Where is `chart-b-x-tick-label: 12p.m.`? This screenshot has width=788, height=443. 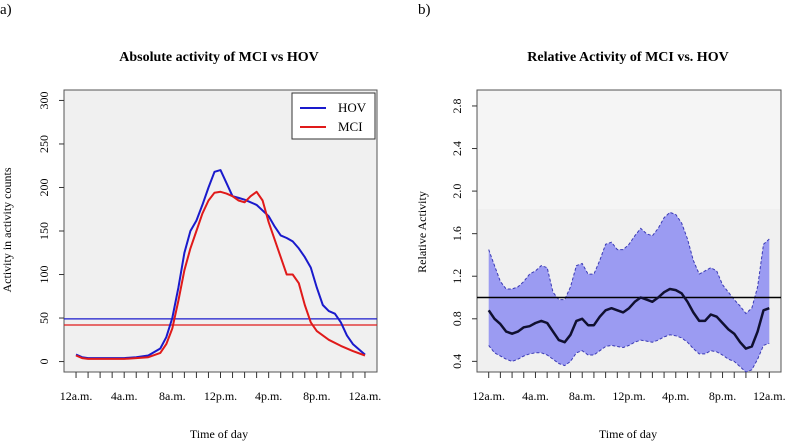
chart-b-x-tick-label: 12p.m. is located at coordinates (628, 396).